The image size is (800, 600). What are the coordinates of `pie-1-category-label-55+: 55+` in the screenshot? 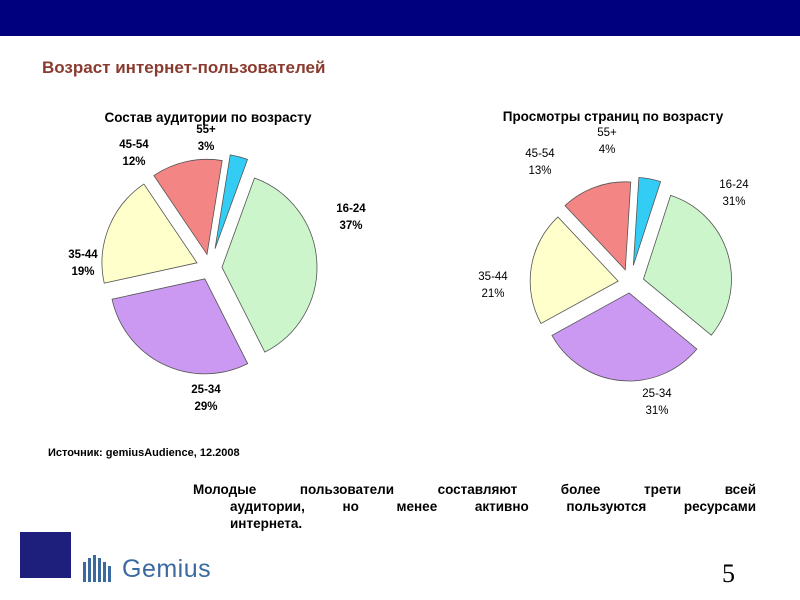 It's located at (206, 130).